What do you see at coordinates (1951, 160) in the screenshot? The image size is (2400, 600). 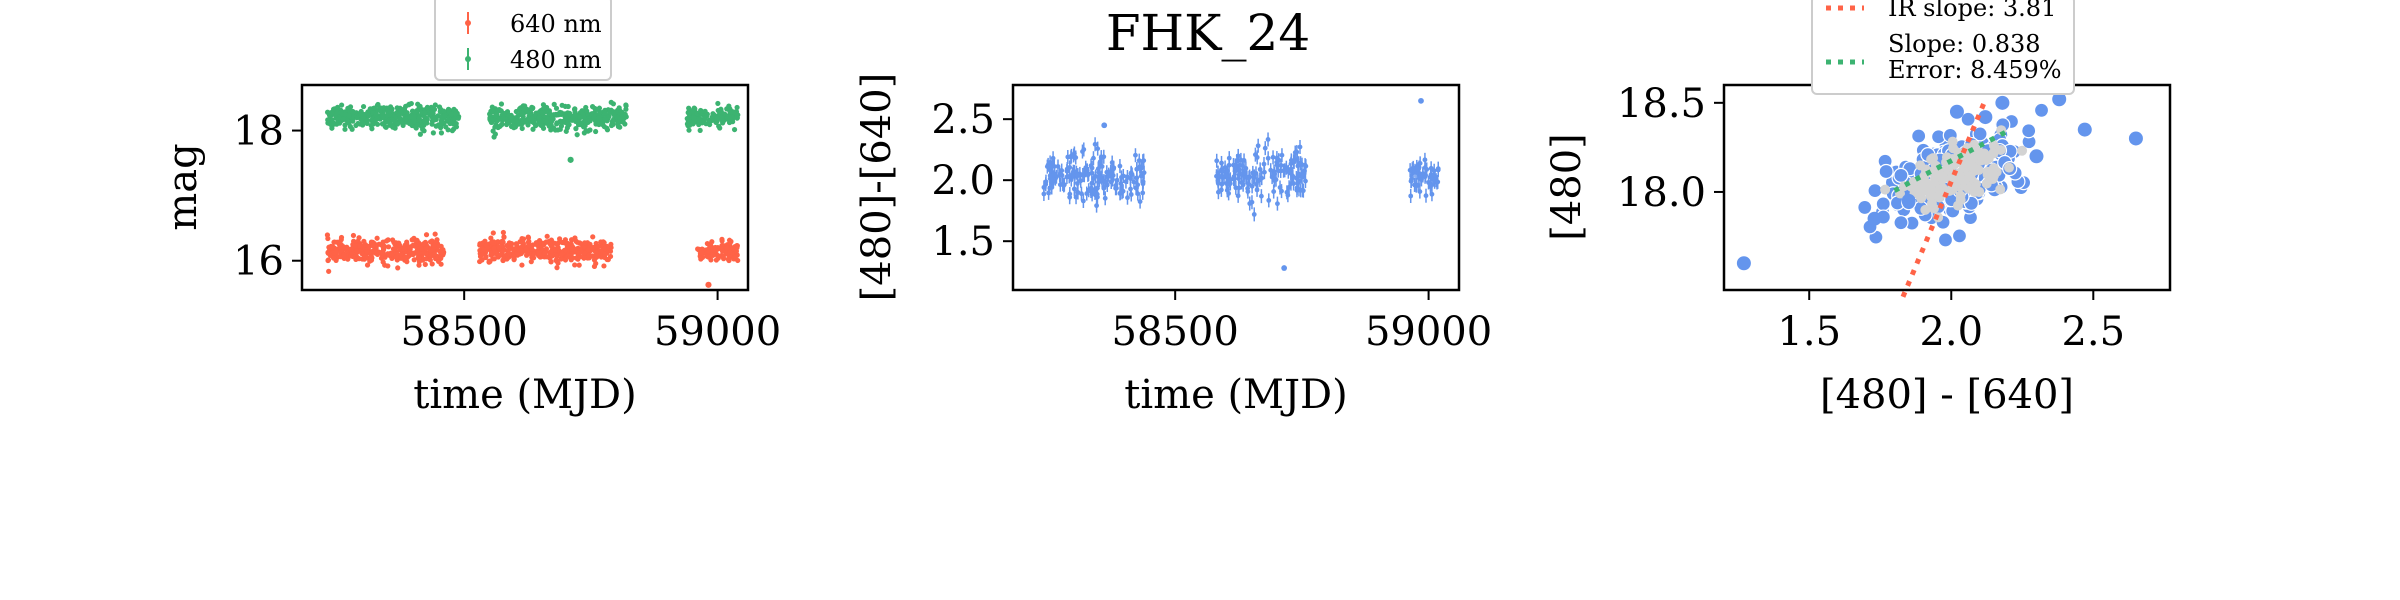 I see `fit-line` at bounding box center [1951, 160].